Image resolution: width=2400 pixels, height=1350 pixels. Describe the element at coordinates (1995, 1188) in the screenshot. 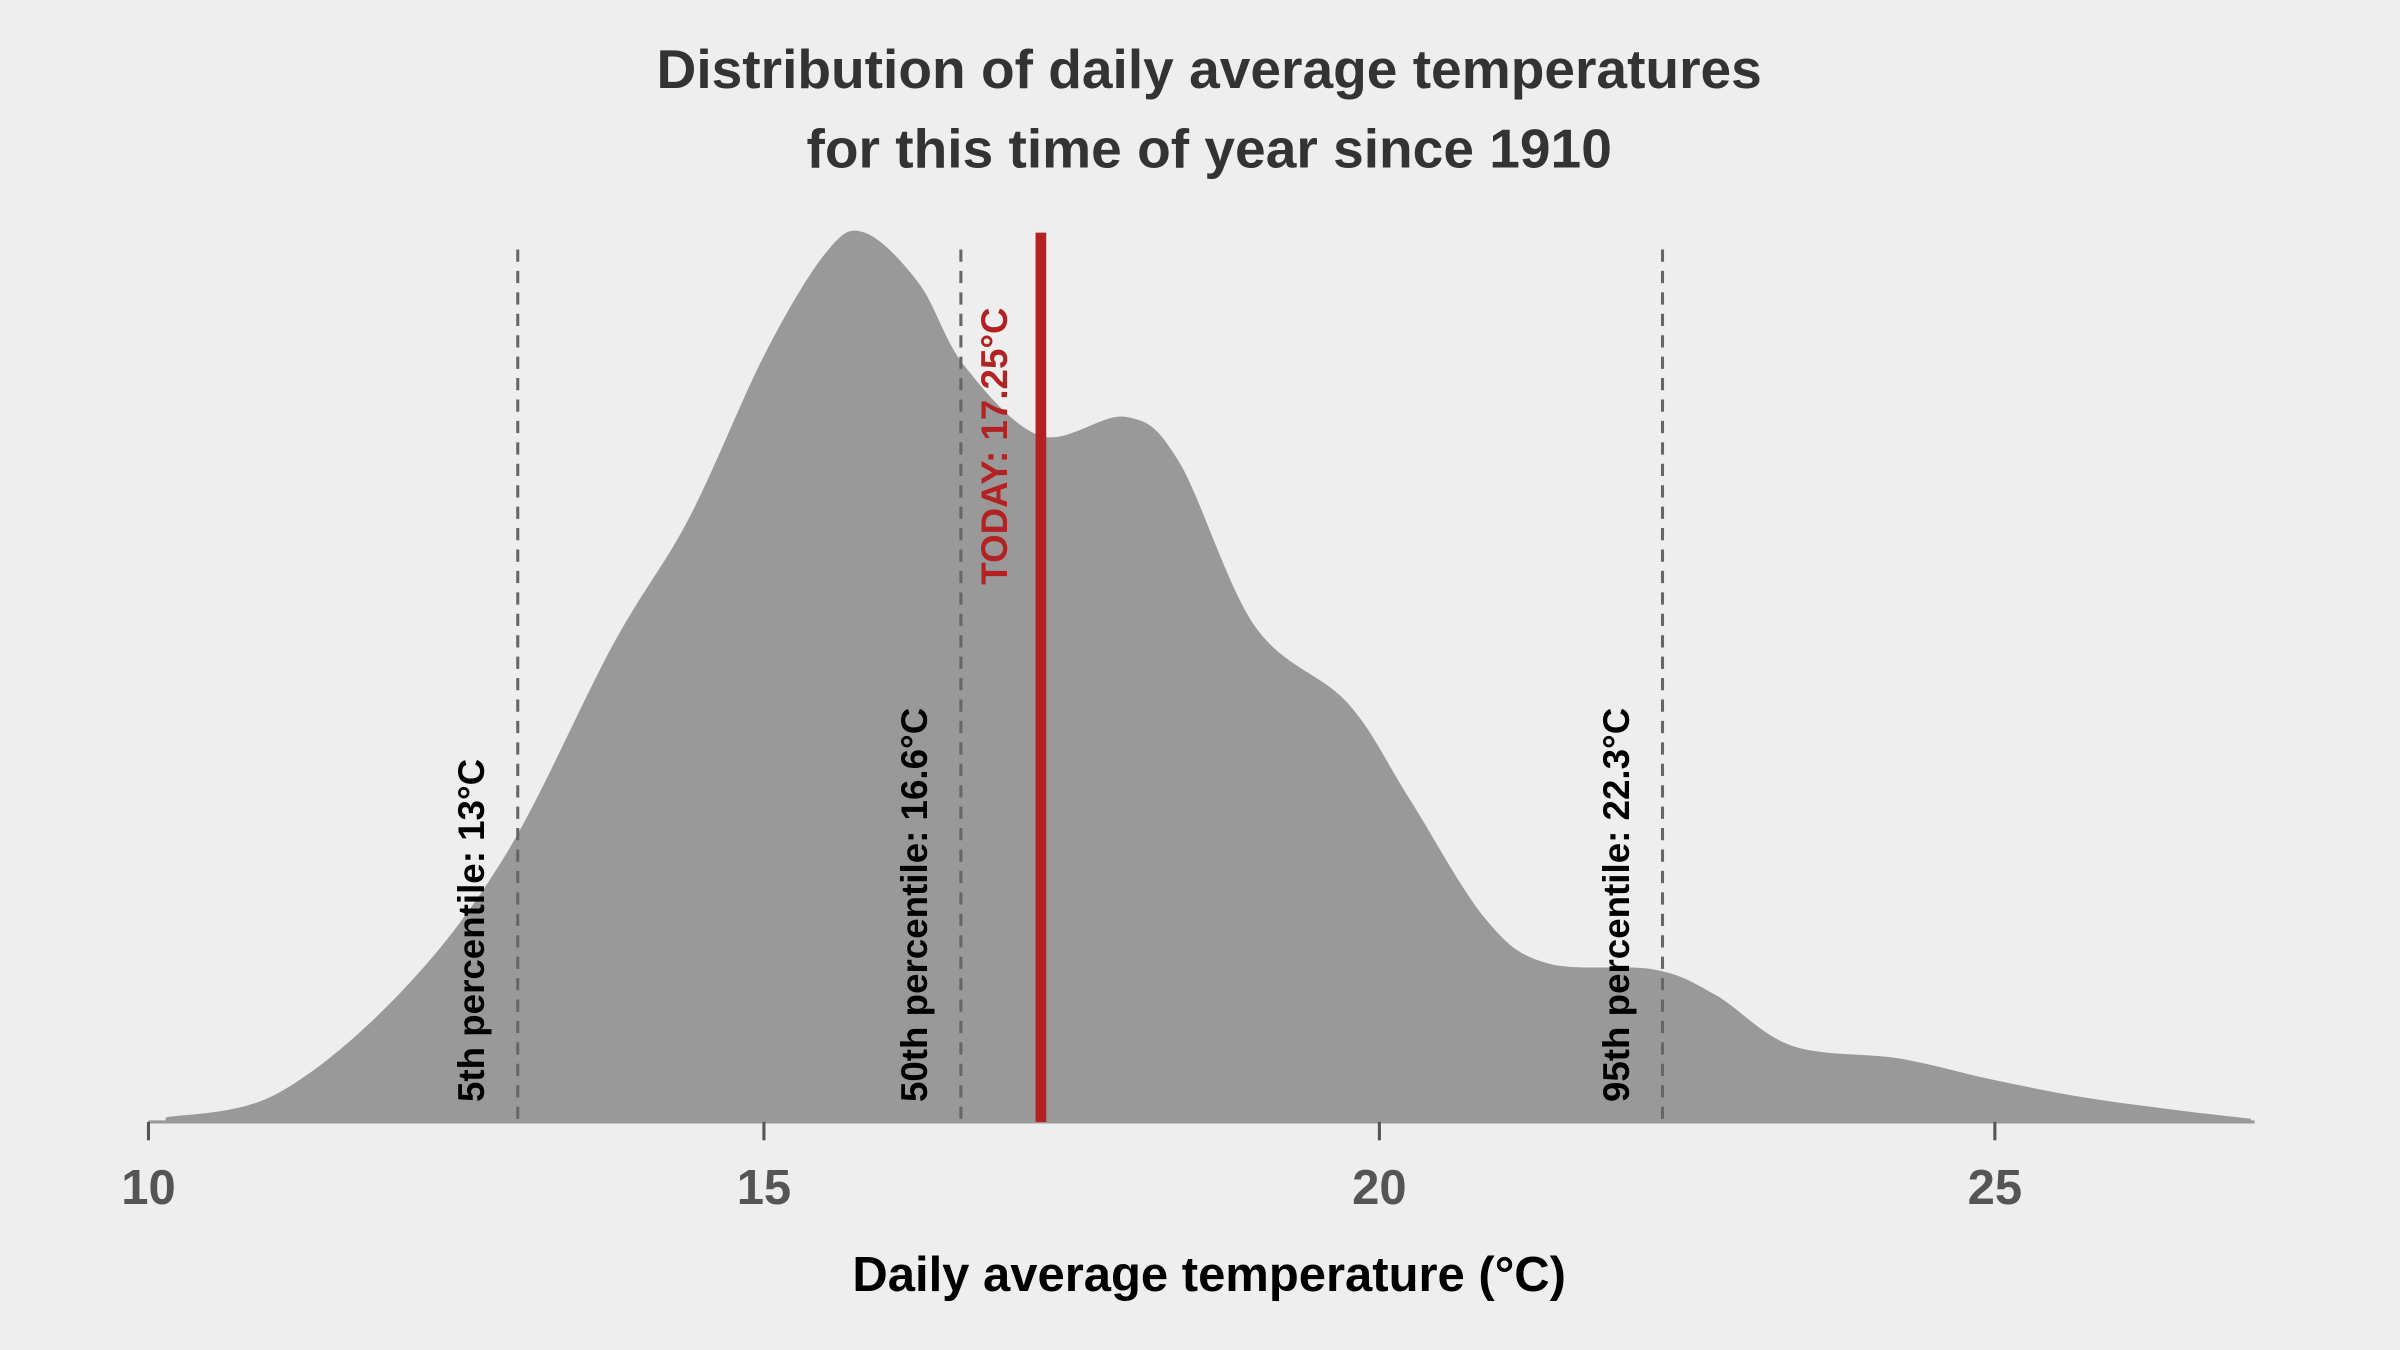

I see `x-tick-label: 25` at that location.